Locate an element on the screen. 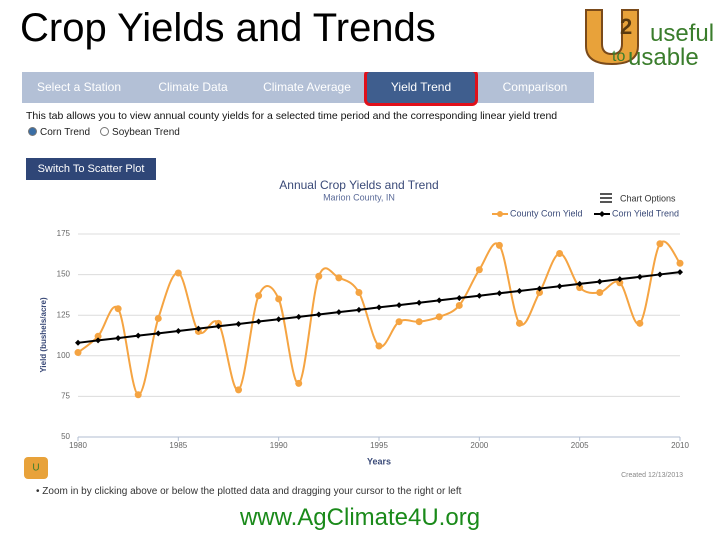 The width and height of the screenshot is (720, 540). radio-option: Corn Trend is located at coordinates (59, 132).